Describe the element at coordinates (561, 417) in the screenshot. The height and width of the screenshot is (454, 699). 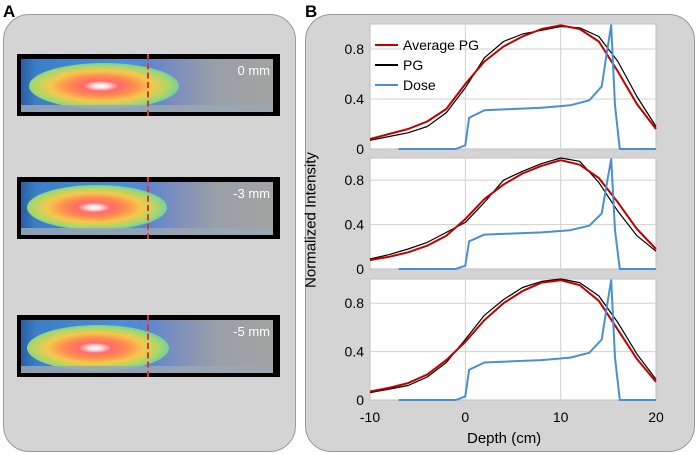
I see `x-tick-label-2: 10` at that location.